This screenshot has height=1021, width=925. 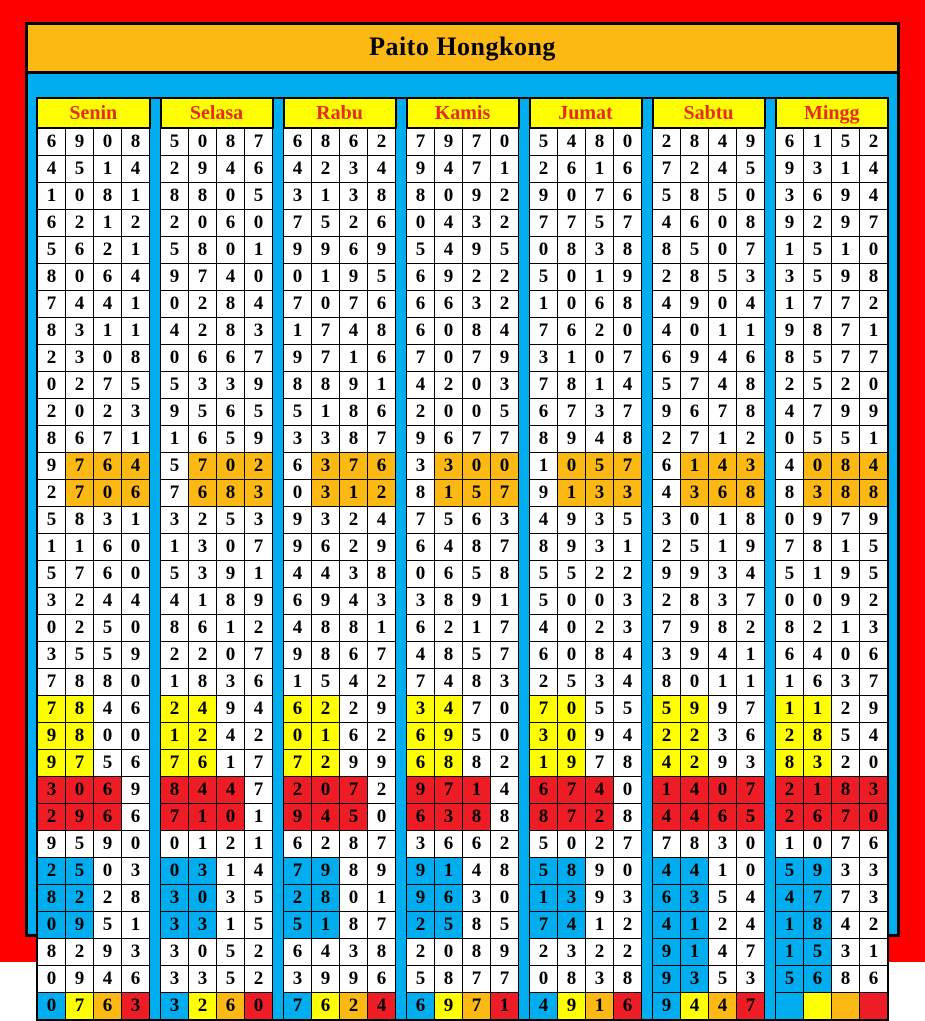 I want to click on legend-swatch: 1, so click(x=504, y=1006).